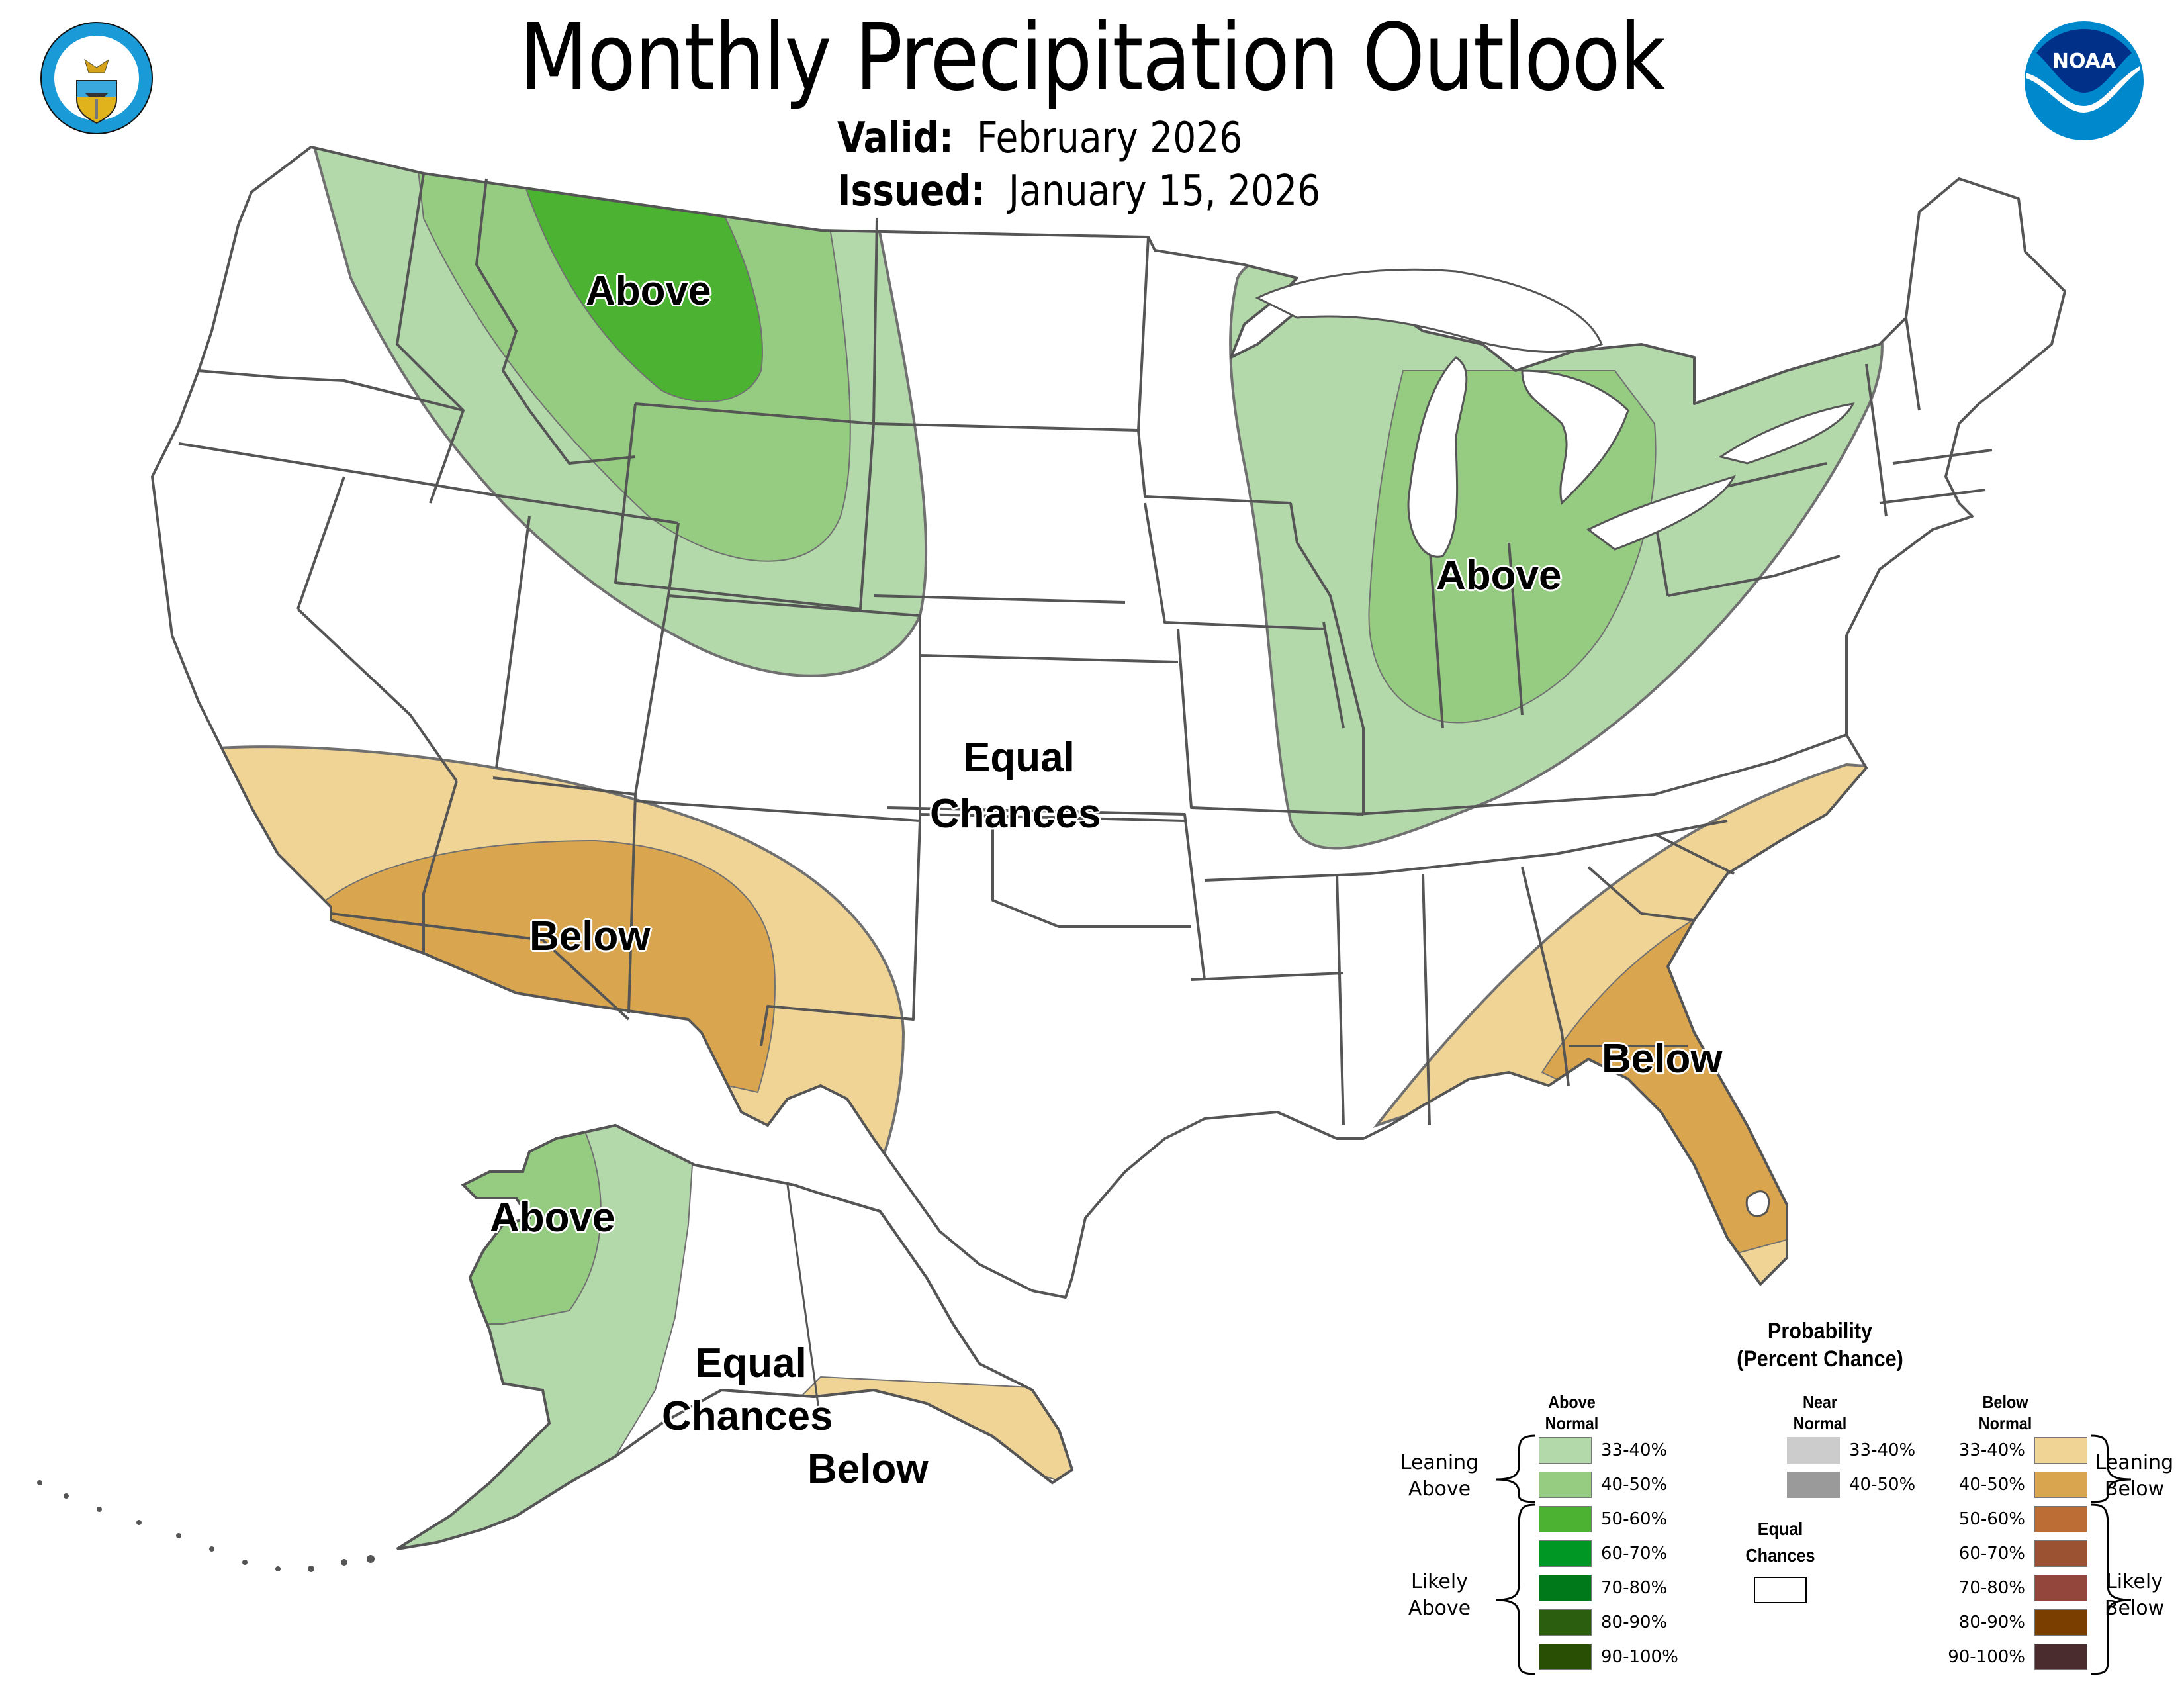  What do you see at coordinates (1820, 1345) in the screenshot?
I see `legend-title: Probability (Percent Chance)` at bounding box center [1820, 1345].